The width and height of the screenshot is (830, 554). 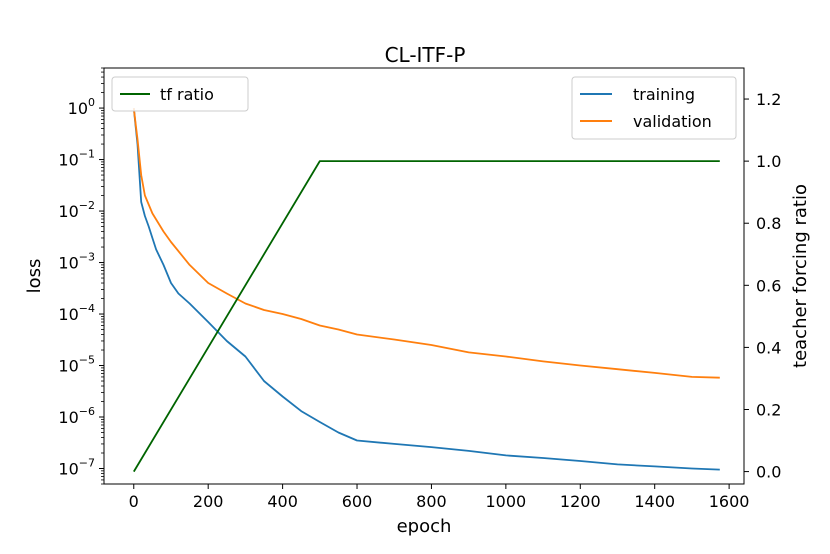 I want to click on y-tick-label: 10⁻², so click(x=76, y=210).